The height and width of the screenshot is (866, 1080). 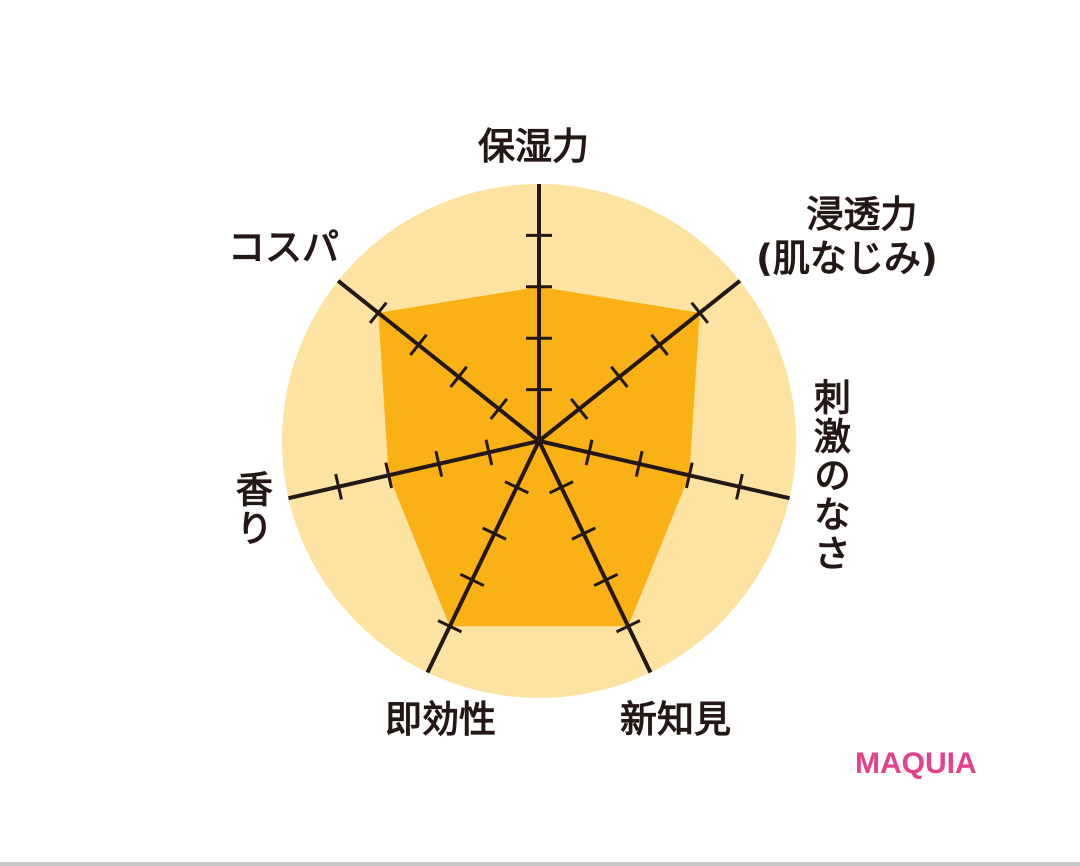 What do you see at coordinates (540, 864) in the screenshot?
I see `bottom-divider` at bounding box center [540, 864].